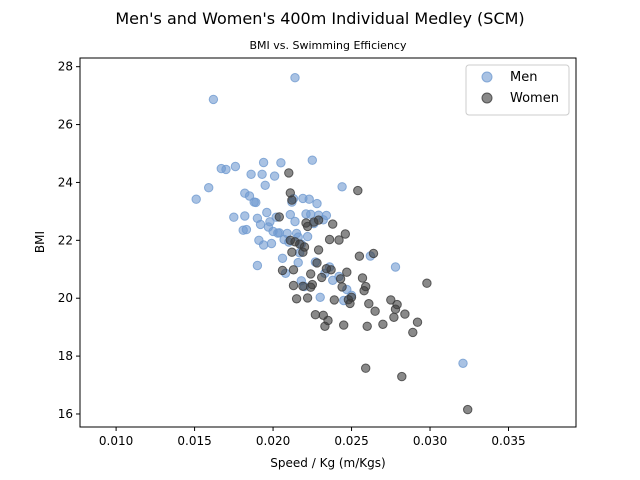 This screenshot has width=640, height=480. Describe the element at coordinates (312, 437) in the screenshot. I see `x-axis: 0.010 0.015 0.020 0.025 0.030 0.035` at that location.